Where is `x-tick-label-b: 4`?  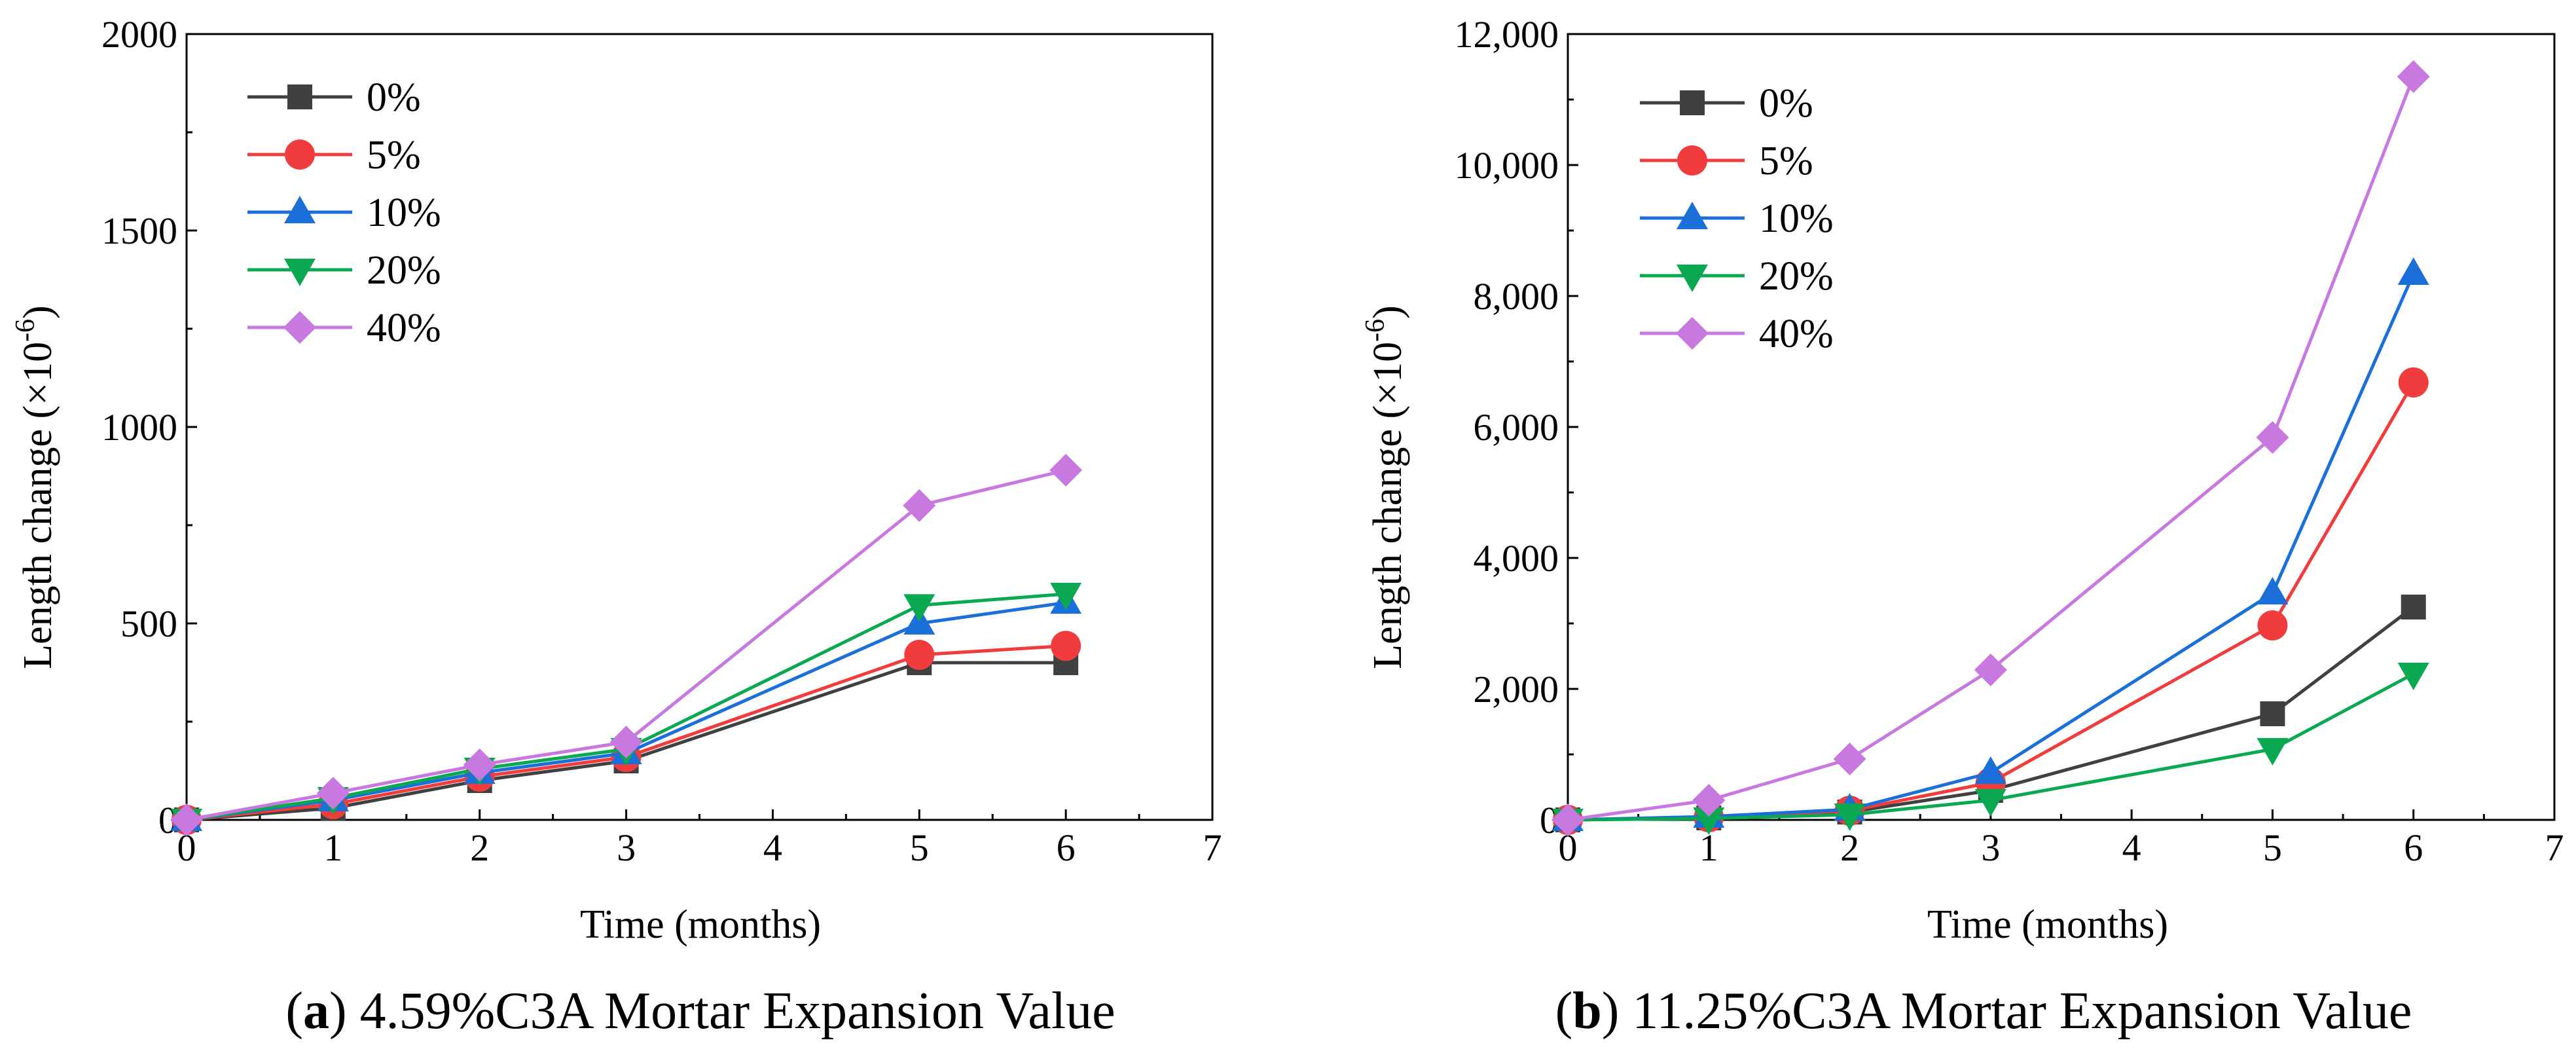 x-tick-label-b: 4 is located at coordinates (2131, 847).